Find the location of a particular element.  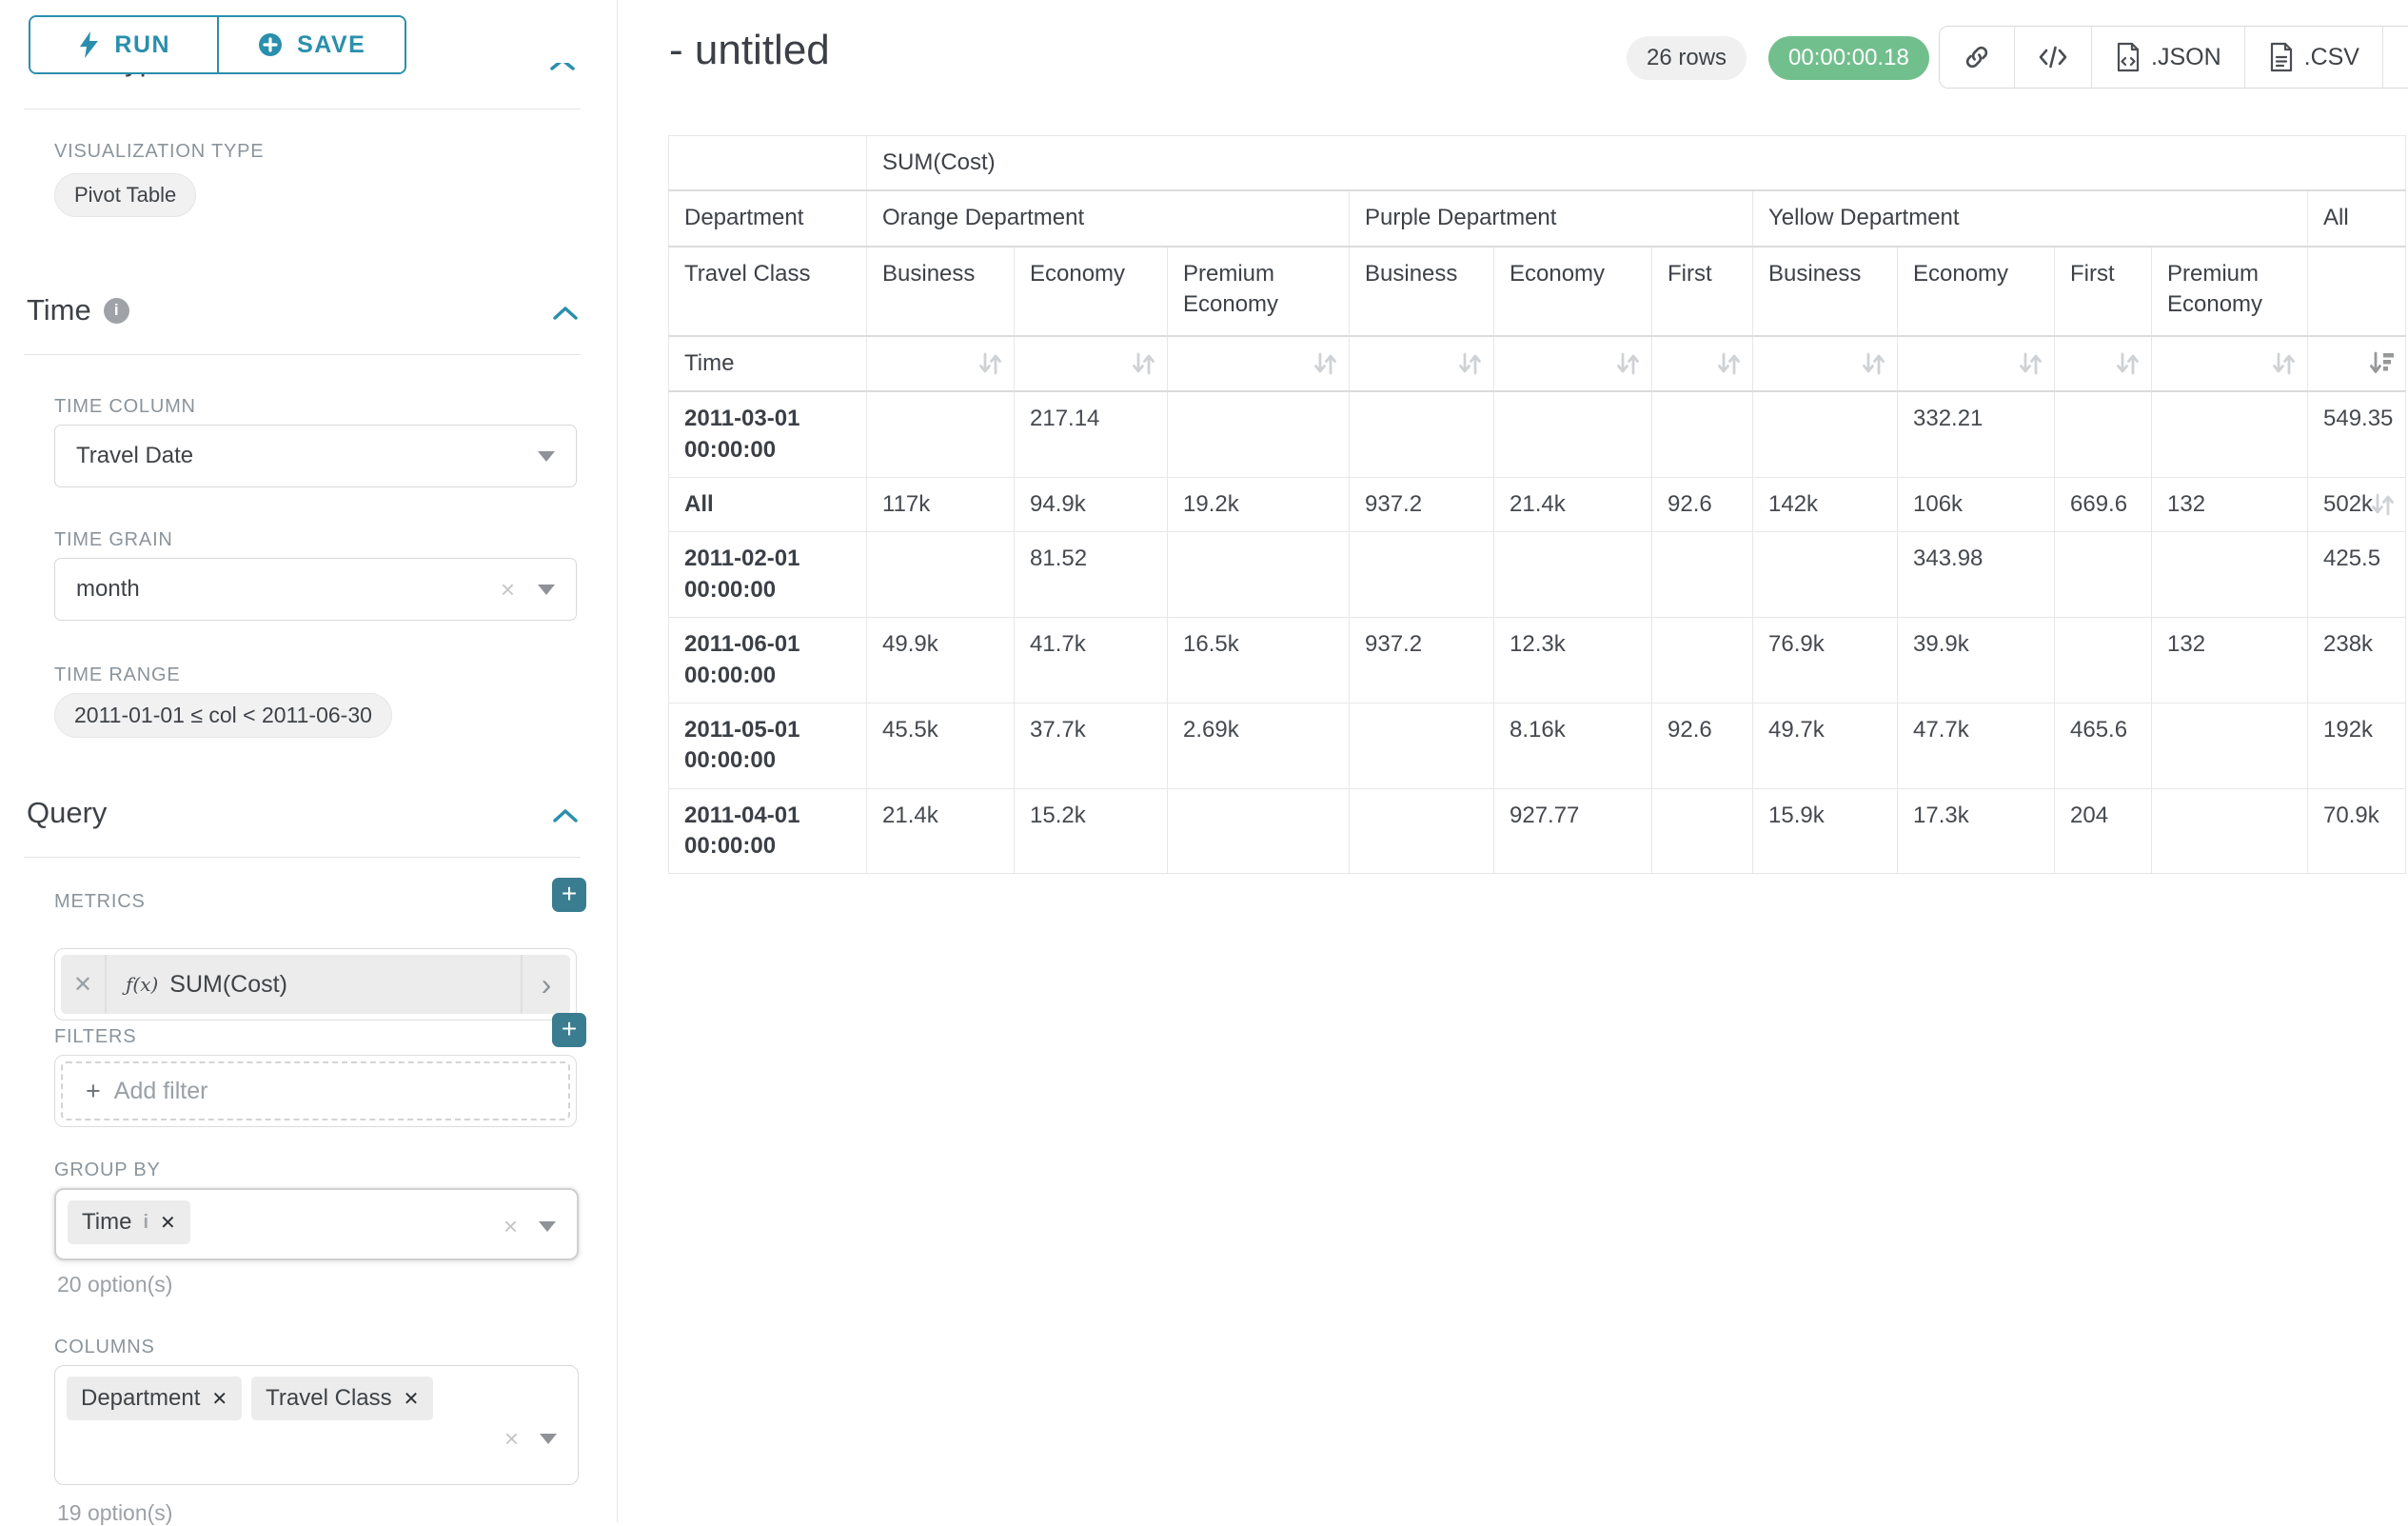

query-section-collapse is located at coordinates (565, 817).